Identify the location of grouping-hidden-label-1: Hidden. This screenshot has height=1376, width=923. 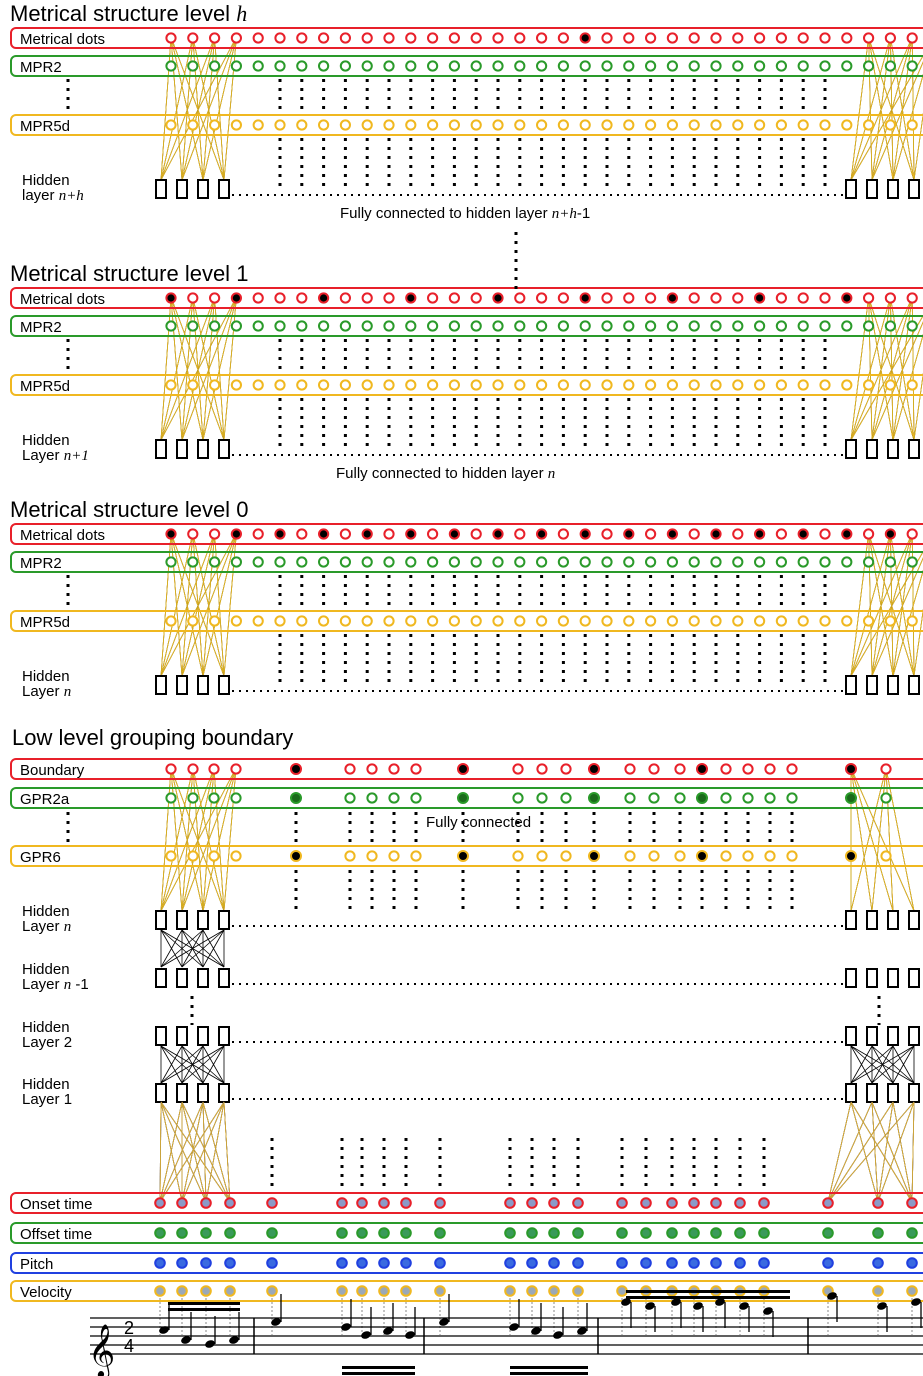
(46, 969).